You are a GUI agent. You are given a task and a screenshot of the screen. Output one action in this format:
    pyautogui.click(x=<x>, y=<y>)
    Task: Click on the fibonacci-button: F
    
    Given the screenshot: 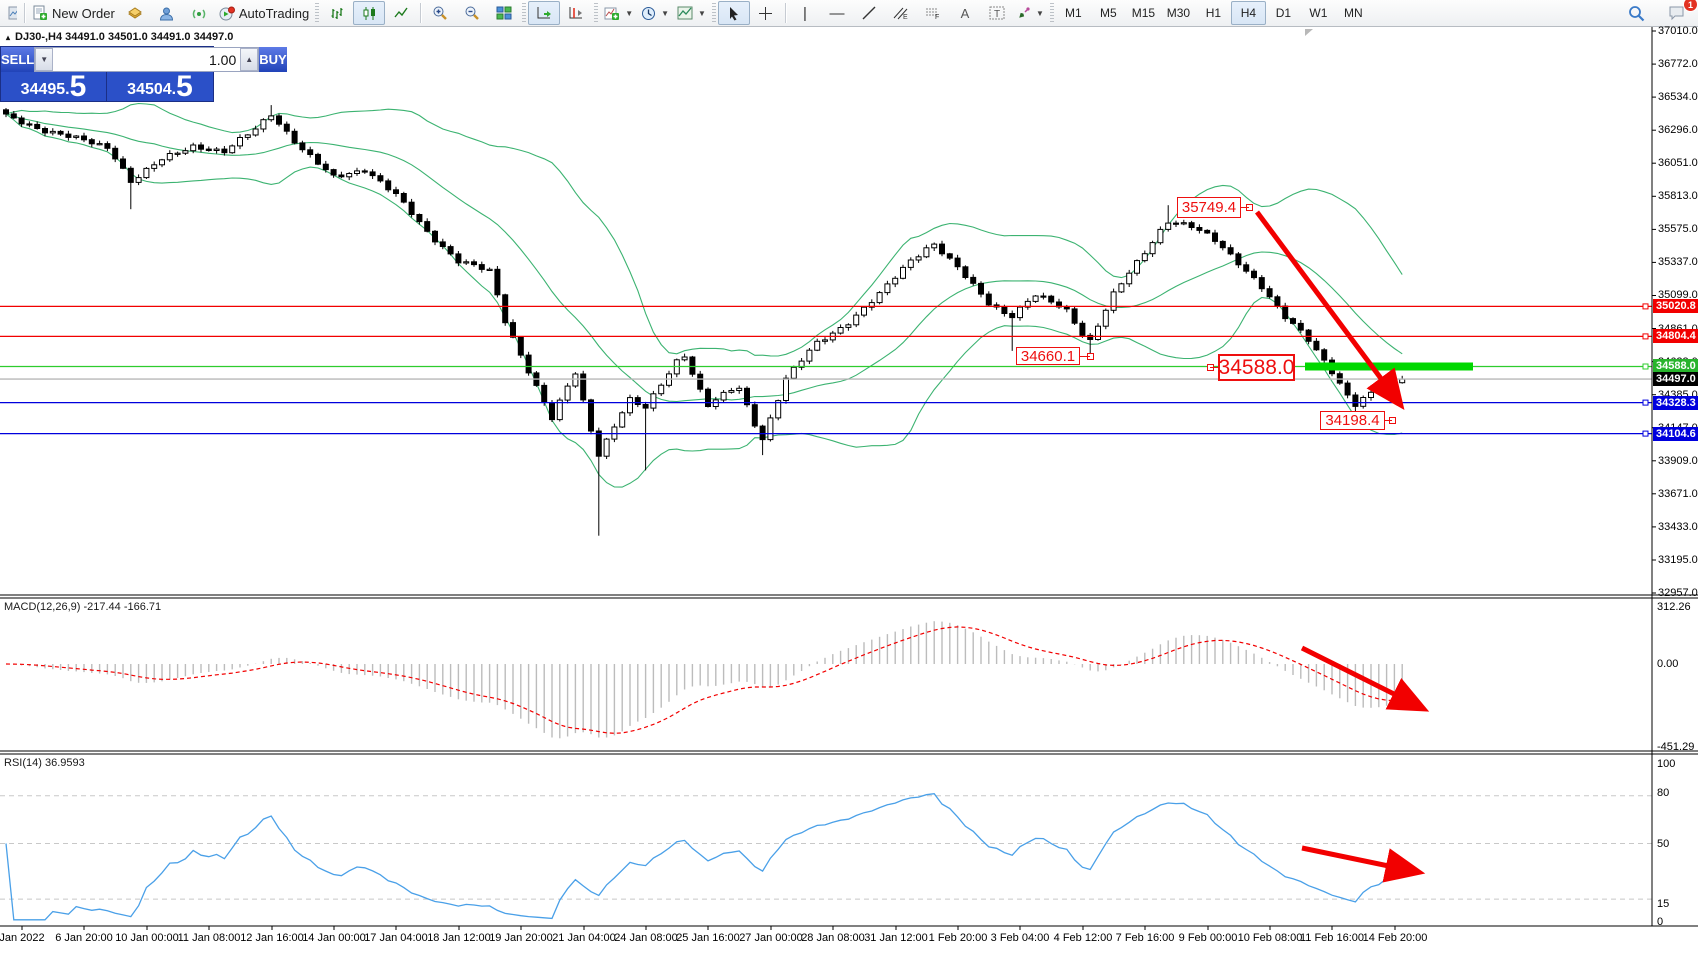 What is the action you would take?
    pyautogui.click(x=933, y=13)
    